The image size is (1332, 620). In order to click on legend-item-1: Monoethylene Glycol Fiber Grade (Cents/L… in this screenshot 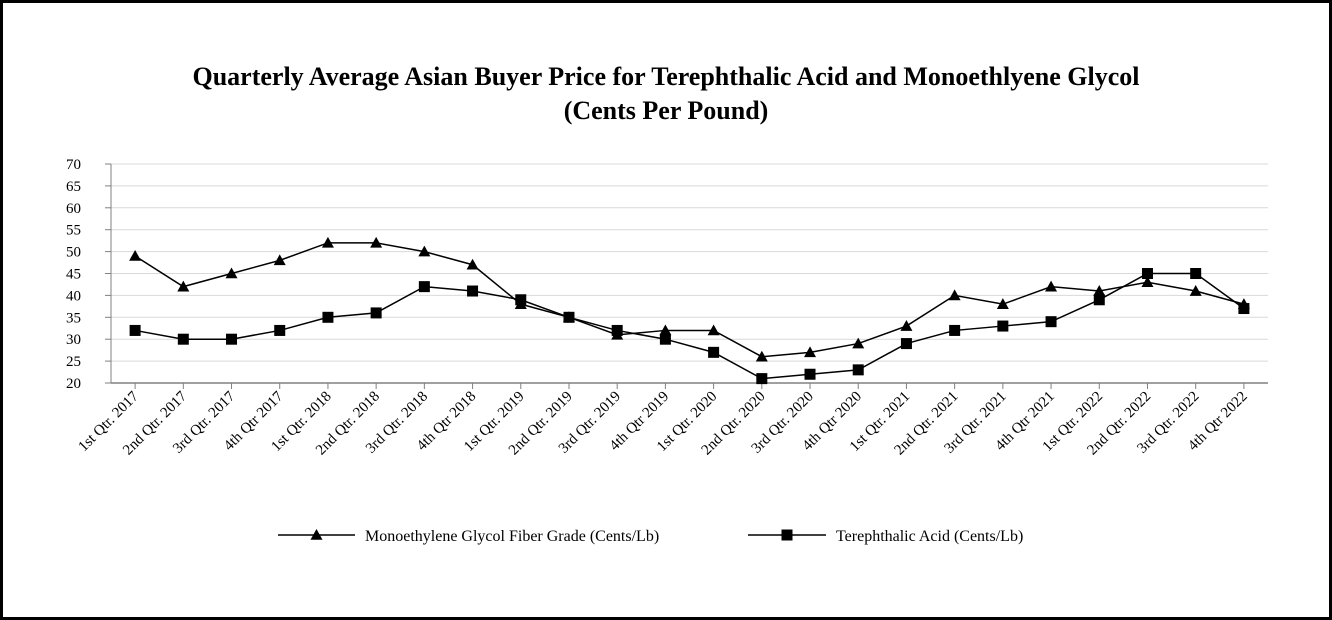, I will do `click(468, 536)`.